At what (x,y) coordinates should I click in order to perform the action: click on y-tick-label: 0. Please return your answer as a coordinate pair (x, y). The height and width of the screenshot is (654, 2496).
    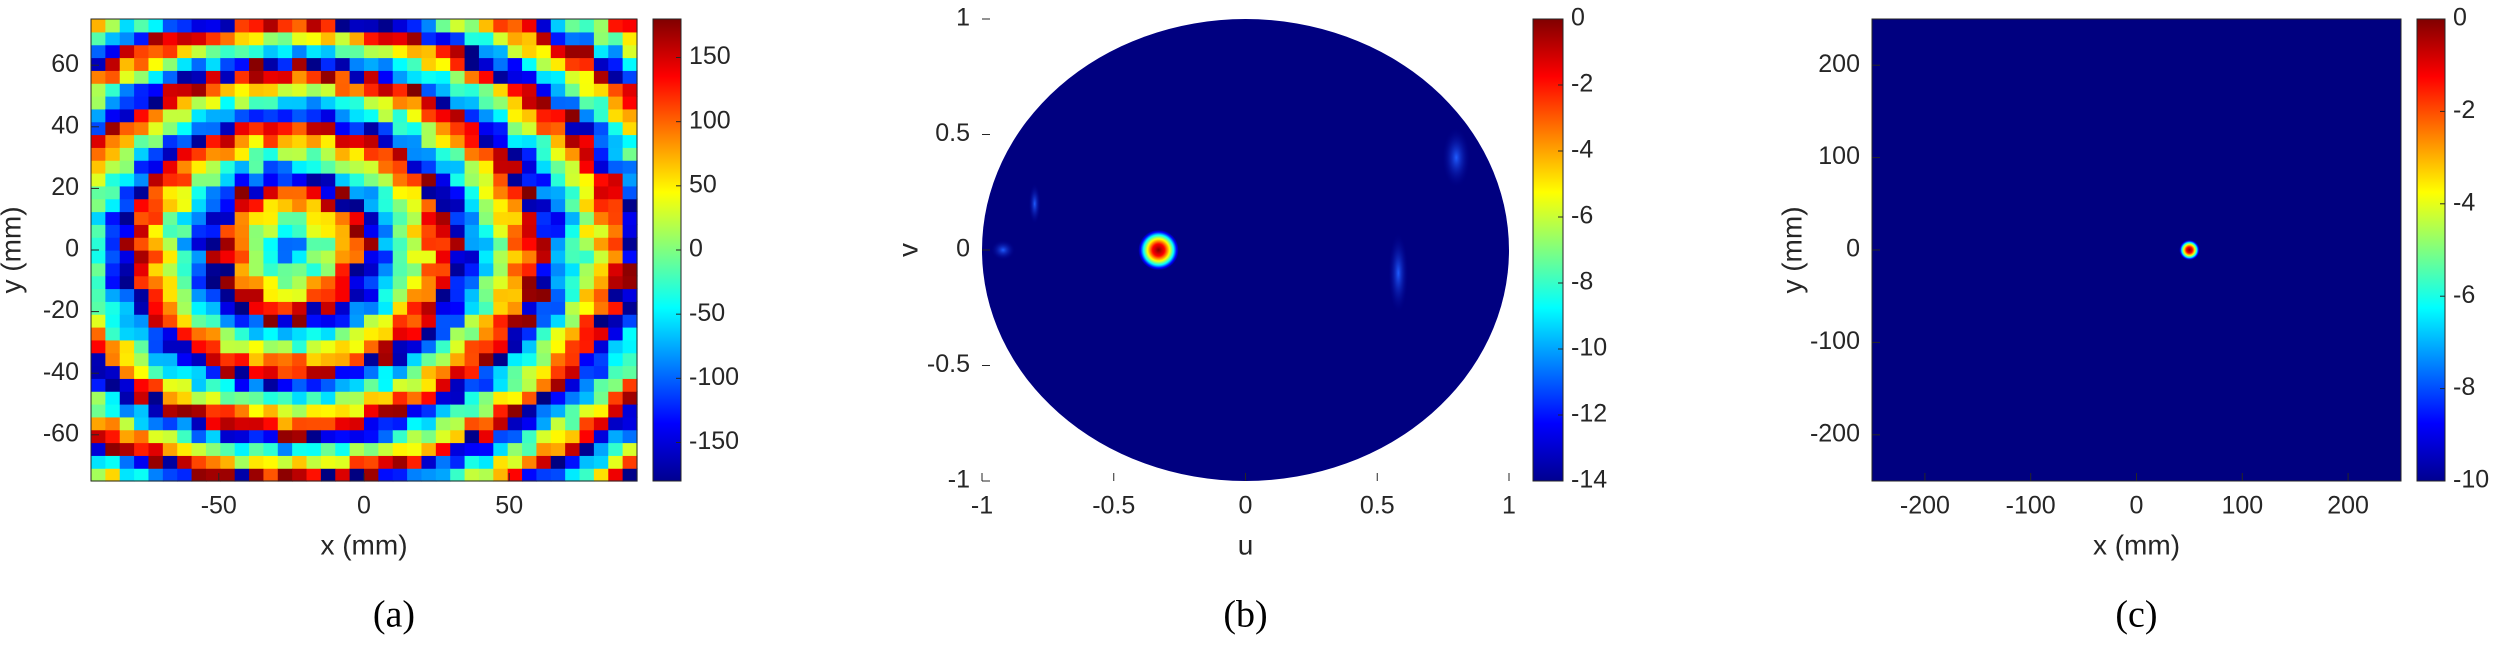
    Looking at the image, I should click on (963, 249).